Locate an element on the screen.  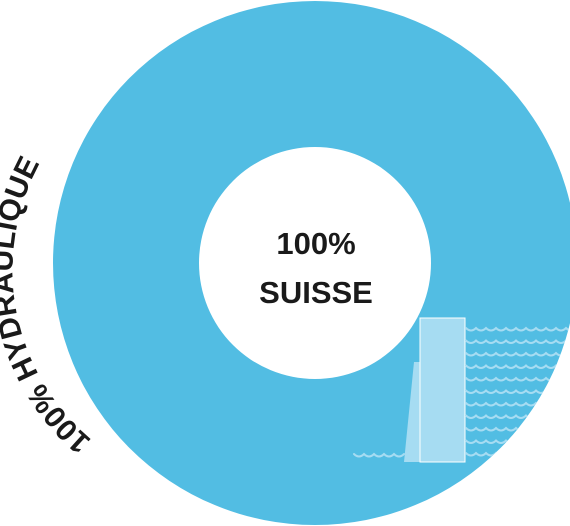
dam-with-water-waves-icon is located at coordinates (461, 390).